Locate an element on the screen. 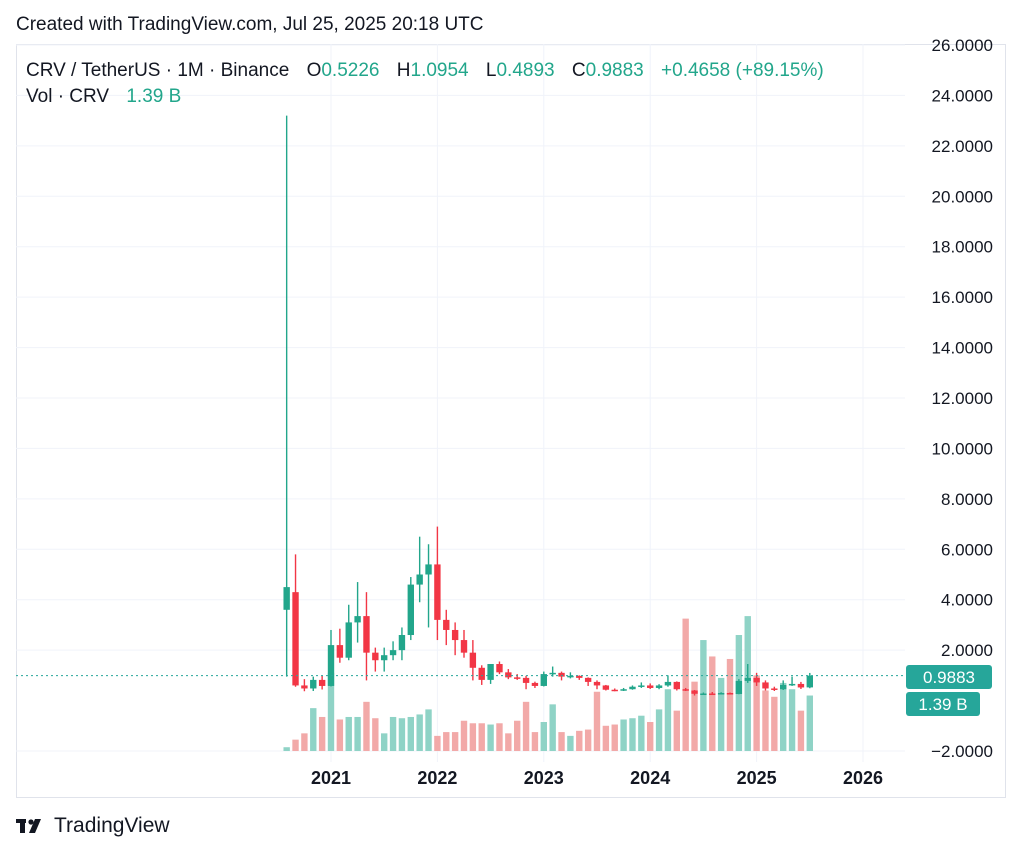 This screenshot has width=1024, height=854. volume-badge: 1.39 B is located at coordinates (943, 704).